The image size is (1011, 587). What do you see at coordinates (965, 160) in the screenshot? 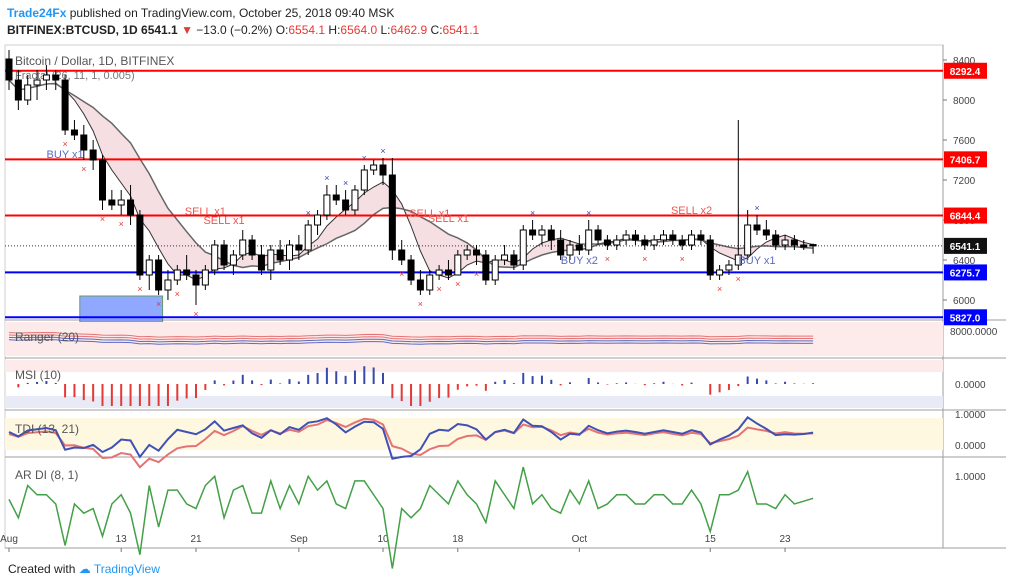
I see `level-label: 7406.7` at bounding box center [965, 160].